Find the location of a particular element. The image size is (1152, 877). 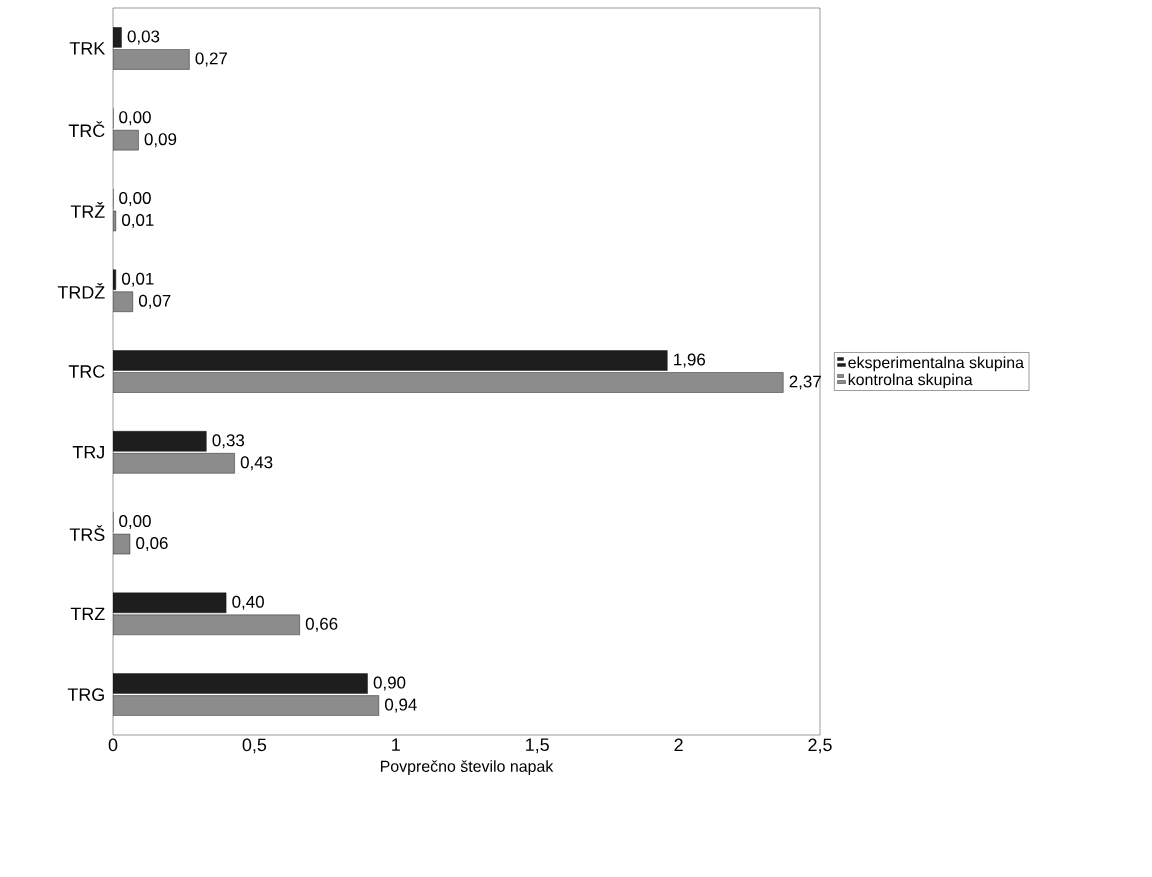

y-tick-label: TRŠ is located at coordinates (87, 533).